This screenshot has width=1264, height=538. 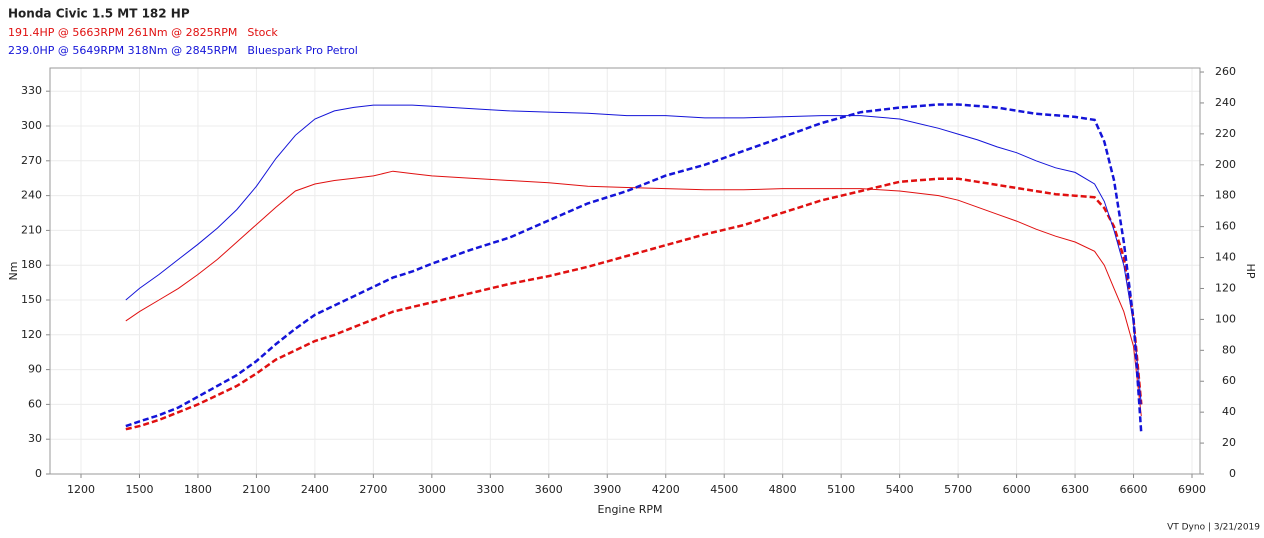 What do you see at coordinates (38, 473) in the screenshot?
I see `y-tick-label: 0` at bounding box center [38, 473].